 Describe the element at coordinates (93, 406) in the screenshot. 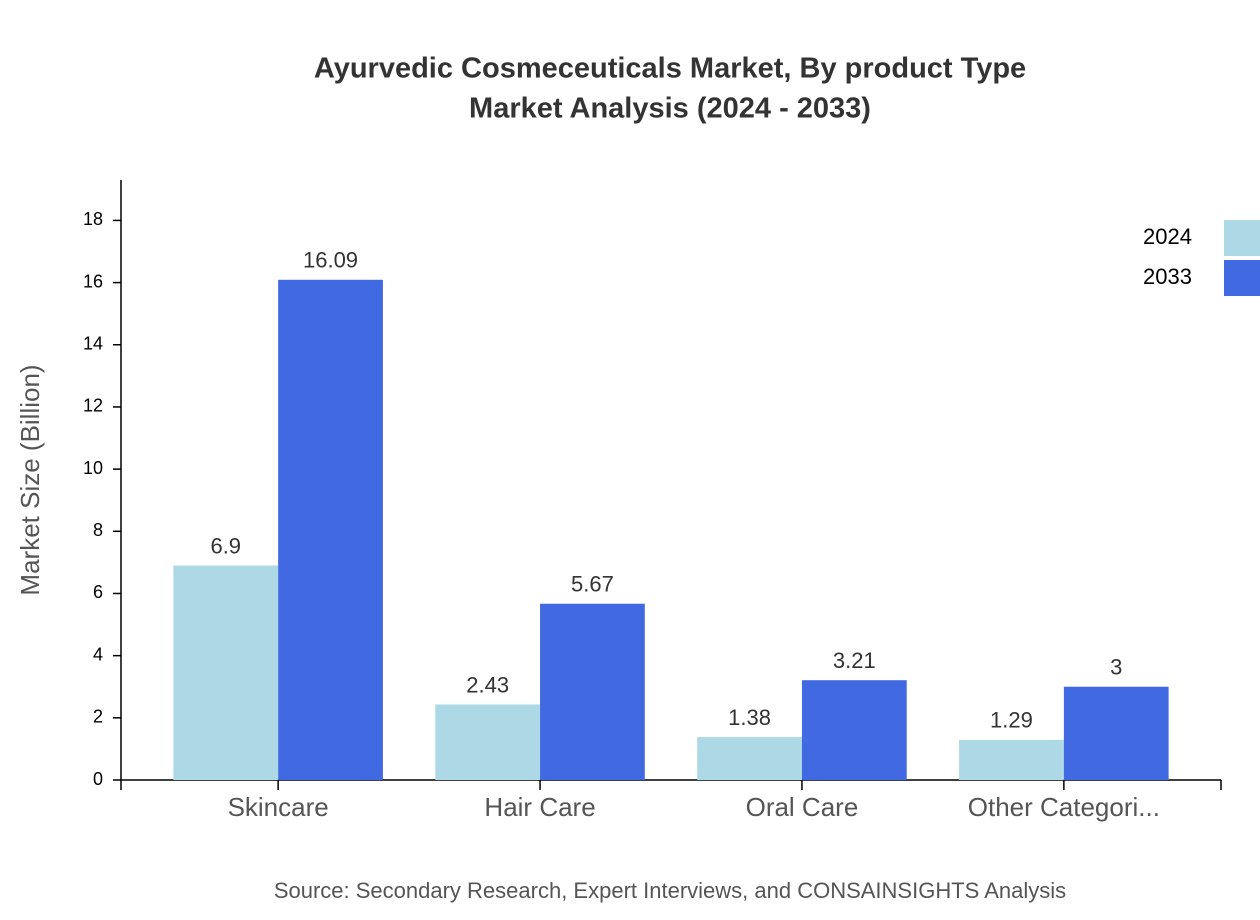

I see `y-tick-label: 12` at that location.